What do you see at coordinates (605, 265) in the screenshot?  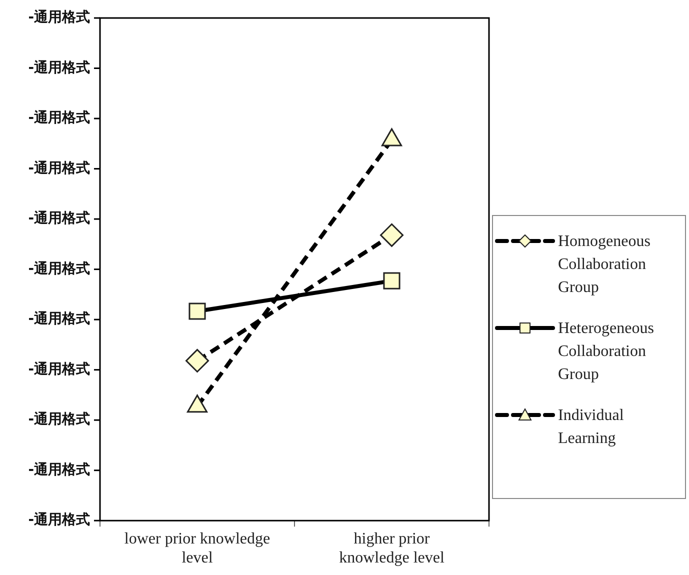 I see `legend-label: Homogeneous Collaboration Group` at bounding box center [605, 265].